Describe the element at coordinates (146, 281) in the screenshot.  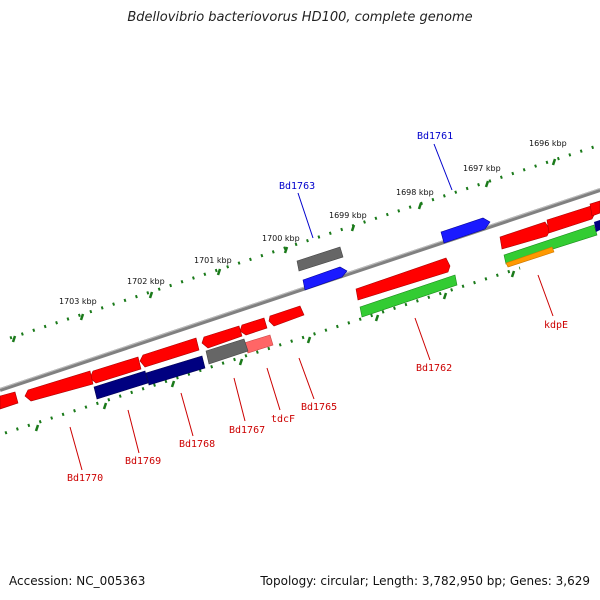
I see `tick-label-1702: 1702 kbp` at that location.